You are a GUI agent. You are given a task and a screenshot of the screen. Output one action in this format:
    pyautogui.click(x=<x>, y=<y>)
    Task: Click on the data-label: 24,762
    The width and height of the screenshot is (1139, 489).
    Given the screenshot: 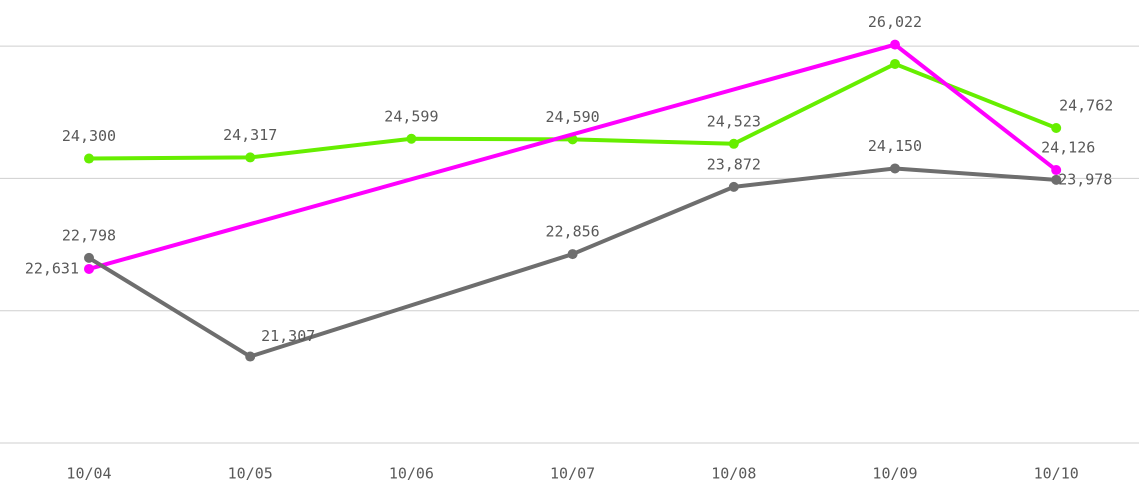 What is the action you would take?
    pyautogui.click(x=1086, y=105)
    